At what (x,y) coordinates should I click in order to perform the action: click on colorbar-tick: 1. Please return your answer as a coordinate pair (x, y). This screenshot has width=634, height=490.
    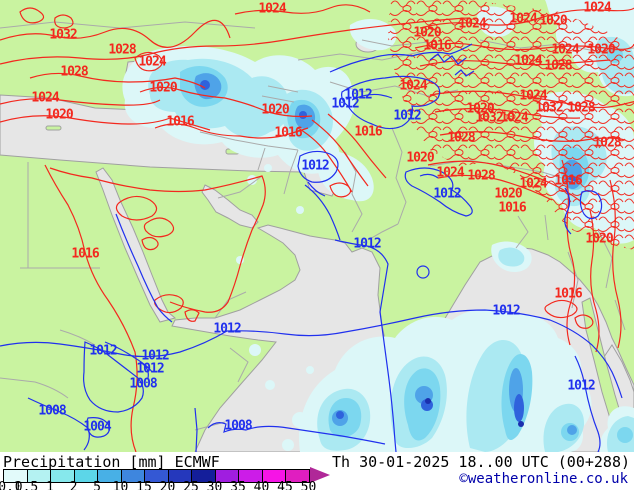
    Looking at the image, I should click on (50, 485).